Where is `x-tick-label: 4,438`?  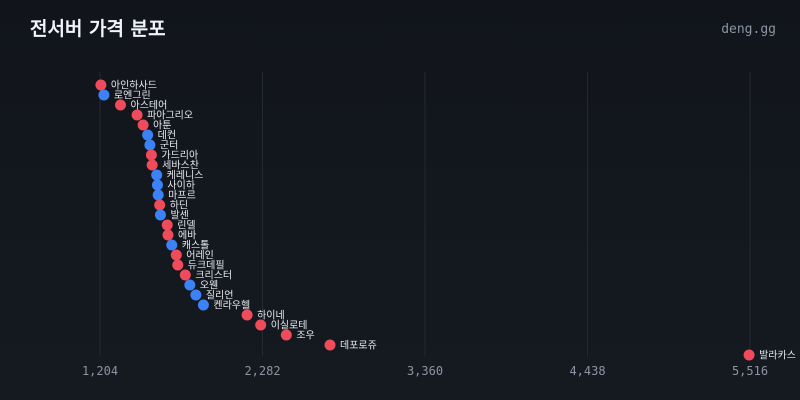
x-tick-label: 4,438 is located at coordinates (587, 371).